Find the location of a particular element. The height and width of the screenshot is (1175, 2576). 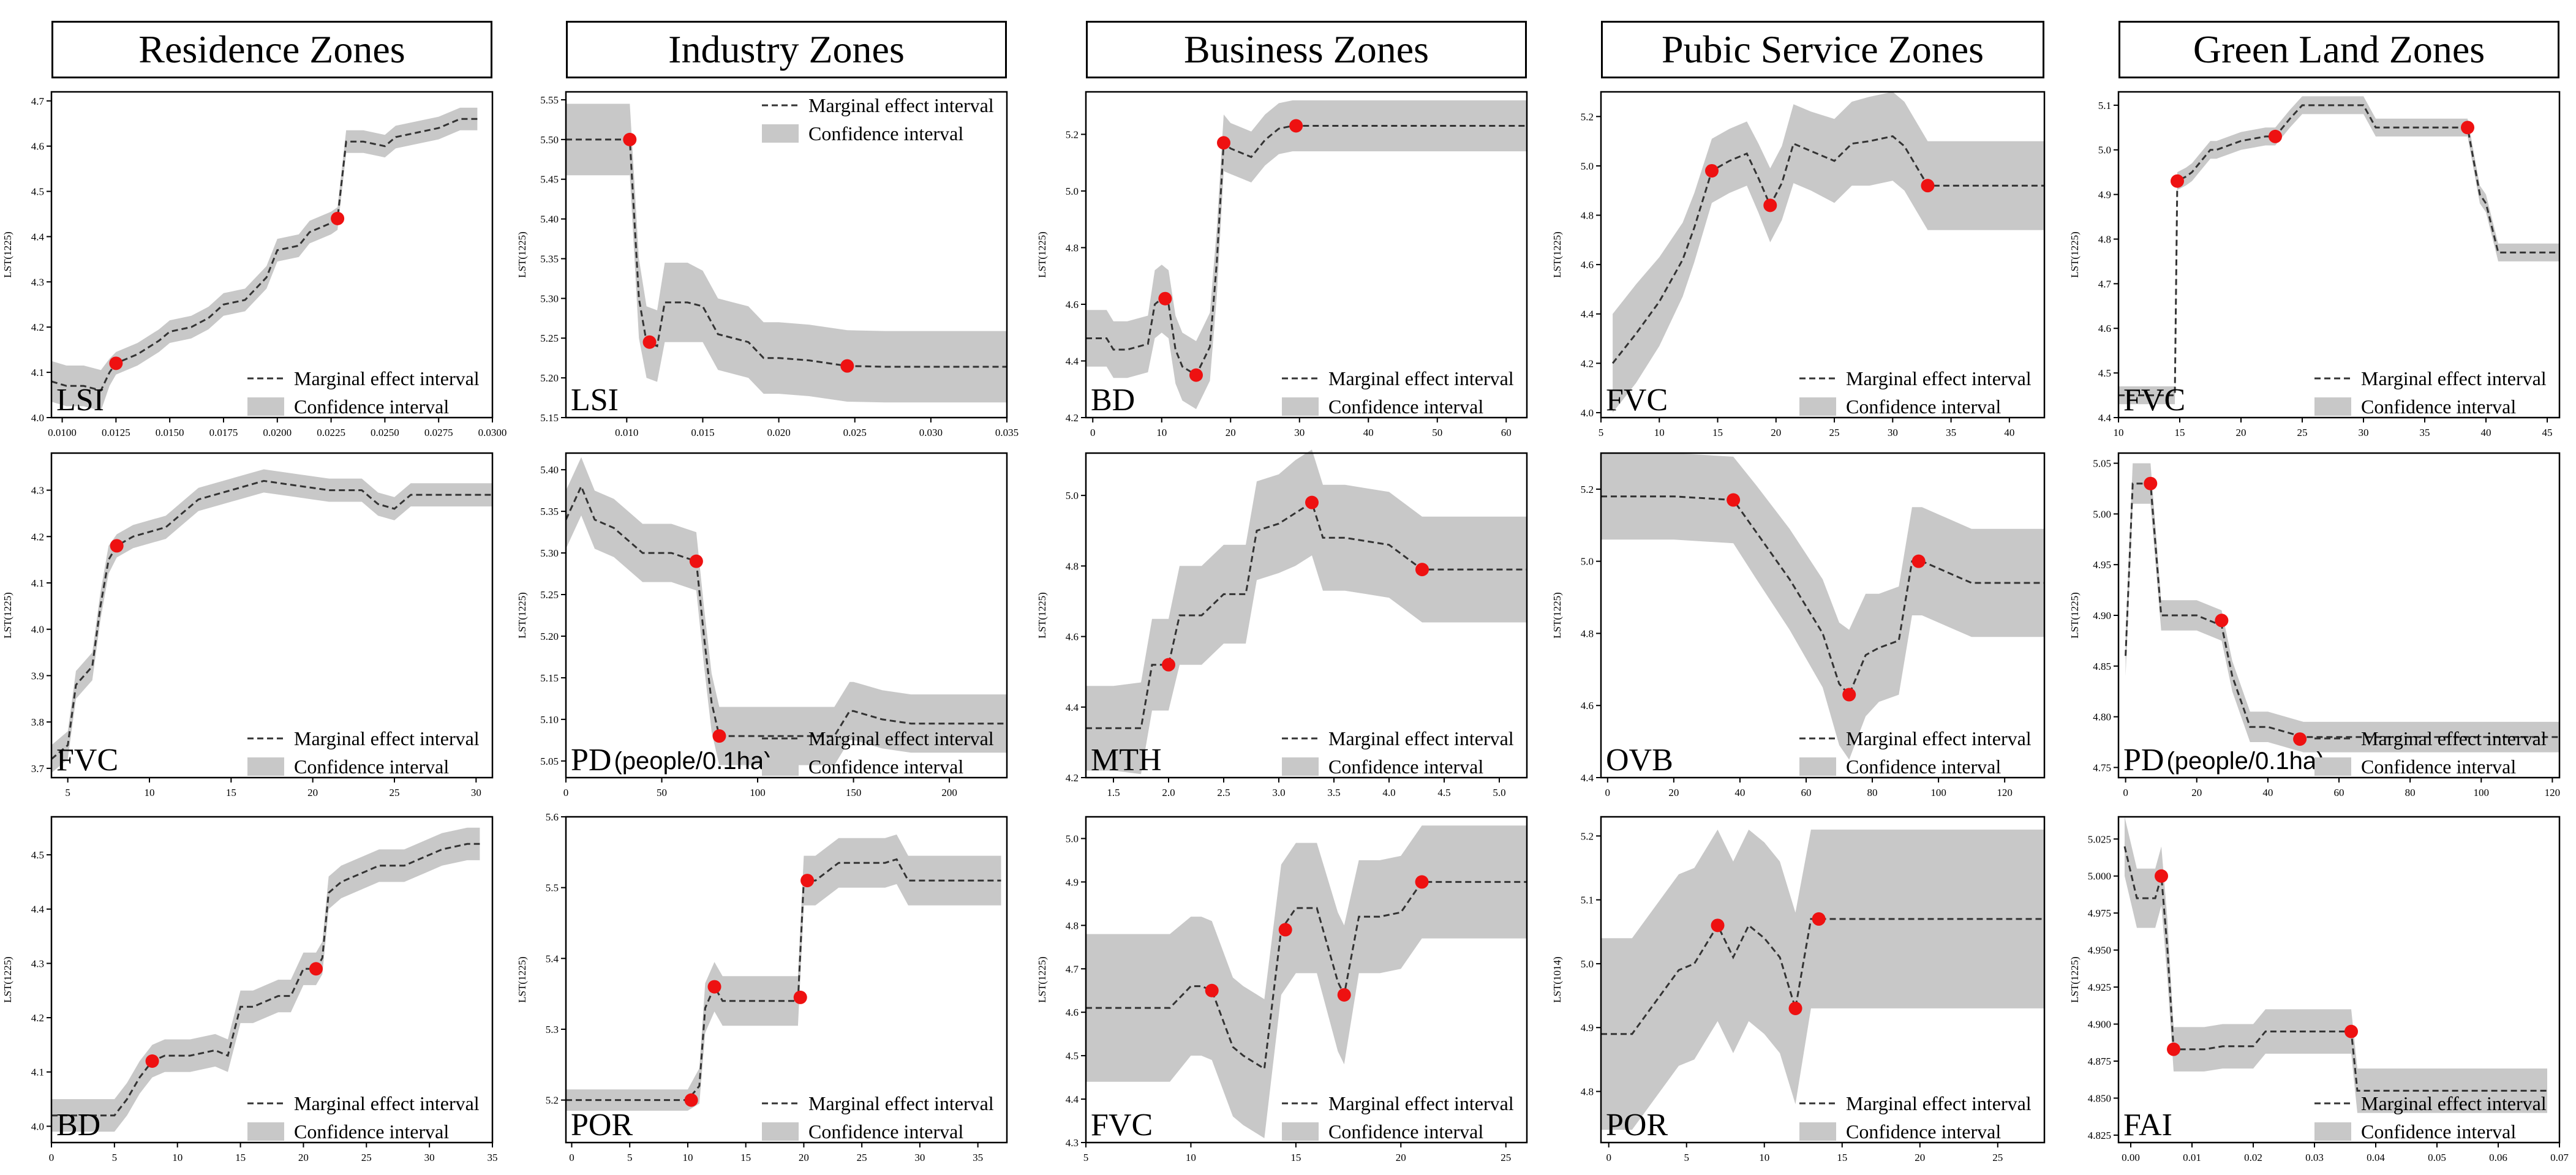

y-tick-label: 5.5 is located at coordinates (552, 888).